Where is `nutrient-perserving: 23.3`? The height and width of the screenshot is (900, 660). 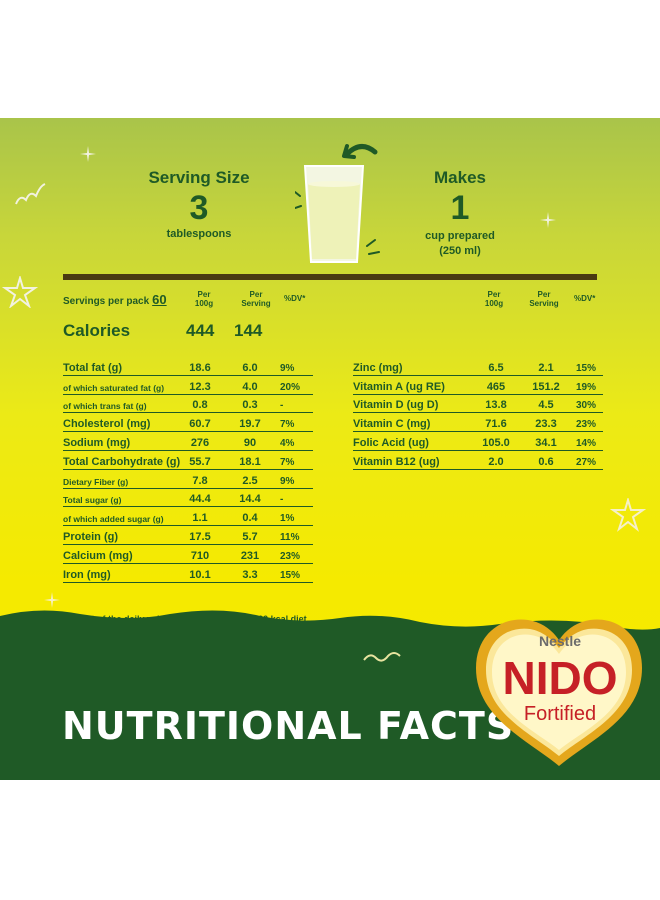
nutrient-perserving: 23.3 is located at coordinates (546, 424).